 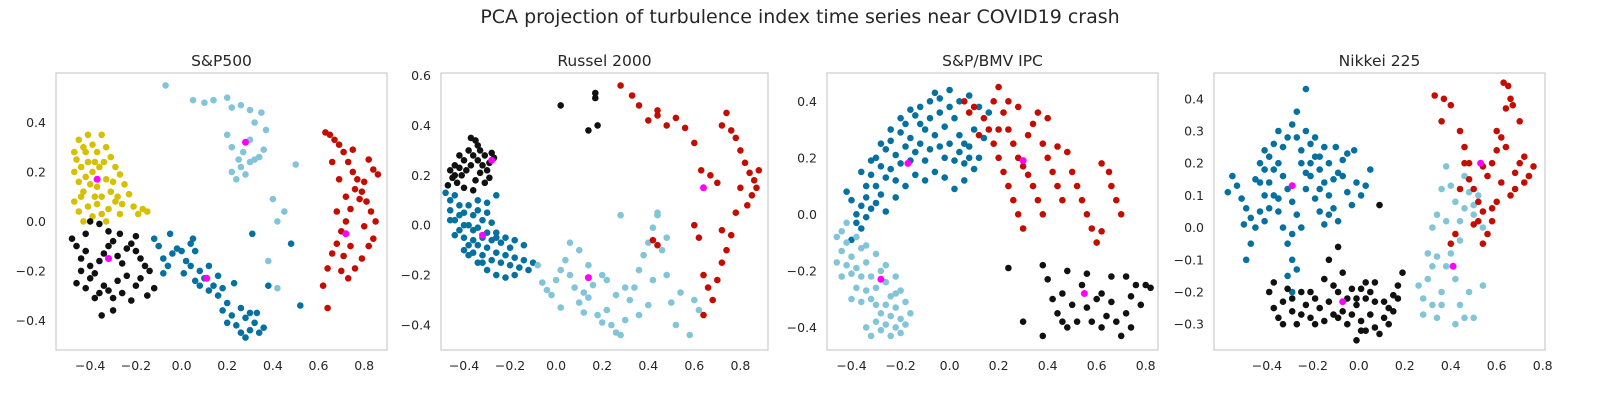 What do you see at coordinates (648, 365) in the screenshot?
I see `x-tick-label: 0.4` at bounding box center [648, 365].